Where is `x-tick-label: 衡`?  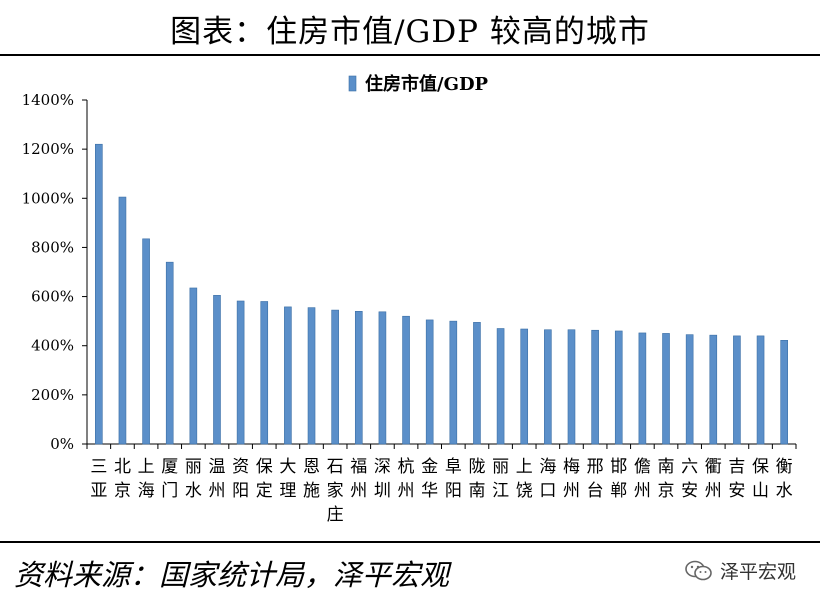 x-tick-label: 衡 is located at coordinates (784, 467).